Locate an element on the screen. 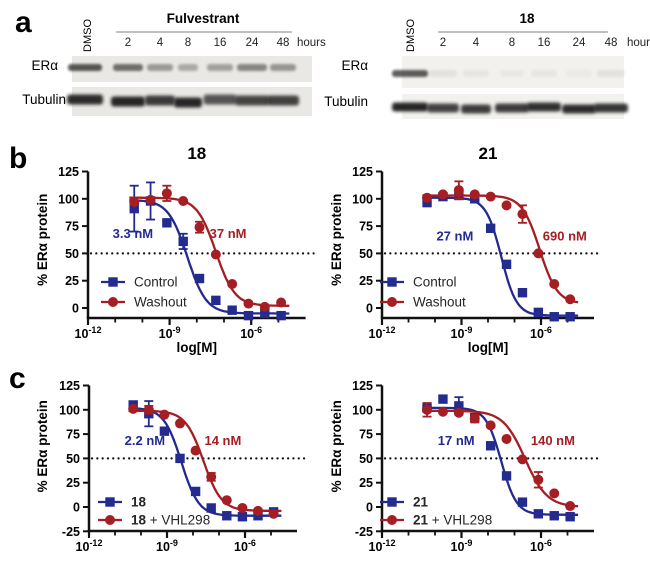  timepoint-label: 16 is located at coordinates (544, 43).